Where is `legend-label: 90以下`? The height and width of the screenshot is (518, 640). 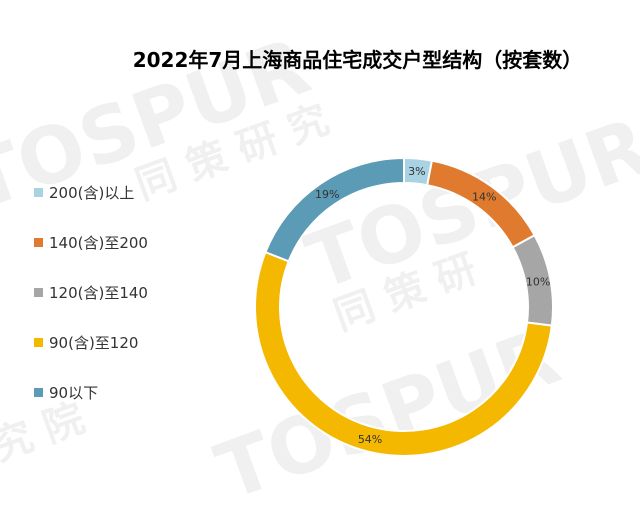
legend-label: 90以下 is located at coordinates (74, 393).